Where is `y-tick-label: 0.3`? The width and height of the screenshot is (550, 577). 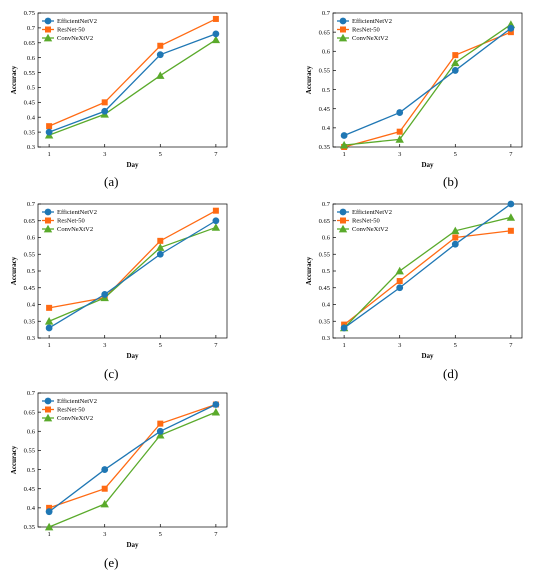
y-tick-label: 0.3 is located at coordinates (31, 338).